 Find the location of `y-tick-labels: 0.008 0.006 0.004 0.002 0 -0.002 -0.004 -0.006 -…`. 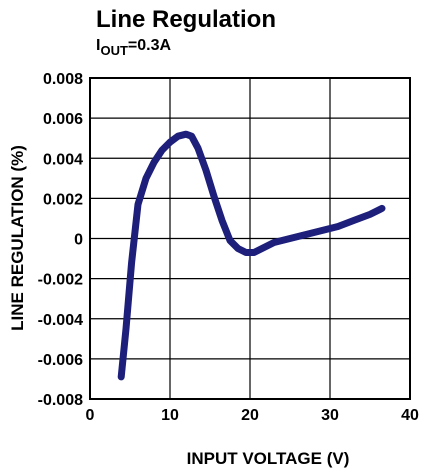

y-tick-labels: 0.008 0.006 0.004 0.002 0 -0.002 -0.004 -0.006 -… is located at coordinates (60, 240).